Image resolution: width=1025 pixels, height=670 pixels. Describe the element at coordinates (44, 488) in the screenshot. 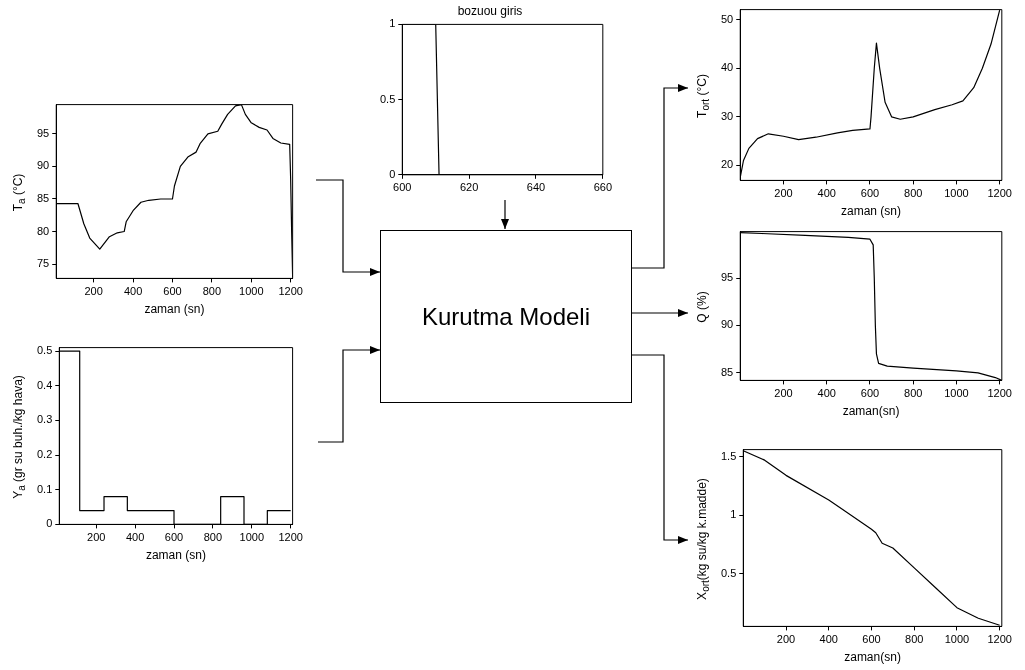

I see `y-tick-label: 0.1` at that location.